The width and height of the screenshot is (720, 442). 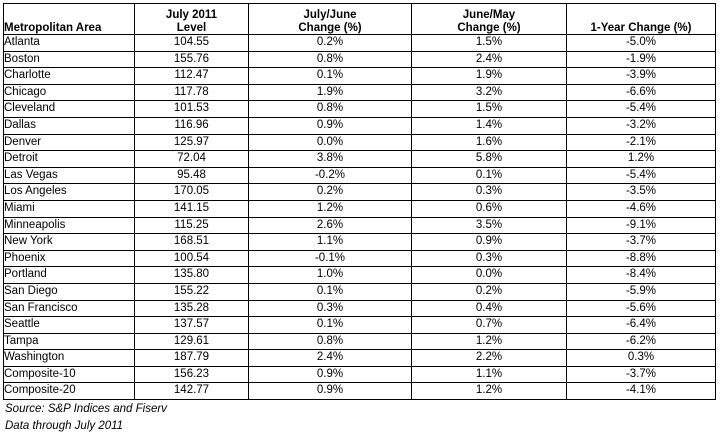 I want to click on table-row: Atlanta 104.55 0.2% 1.5% -5.0%, so click(x=359, y=43).